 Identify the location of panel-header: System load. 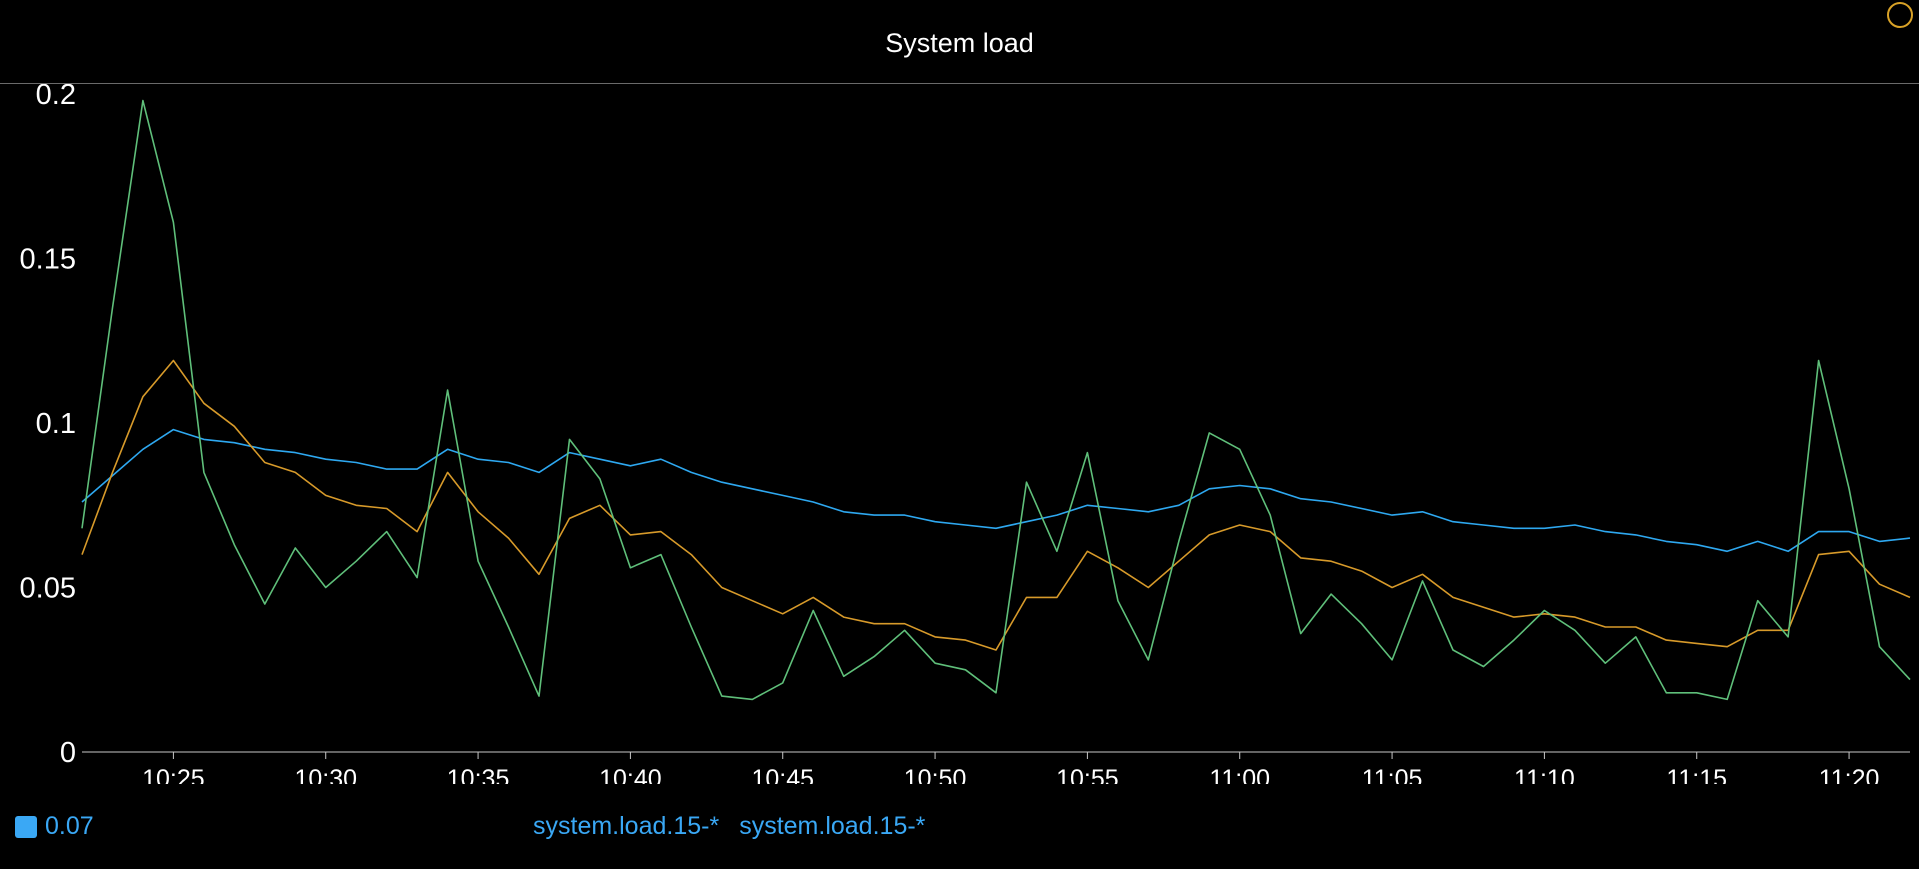
(959, 42).